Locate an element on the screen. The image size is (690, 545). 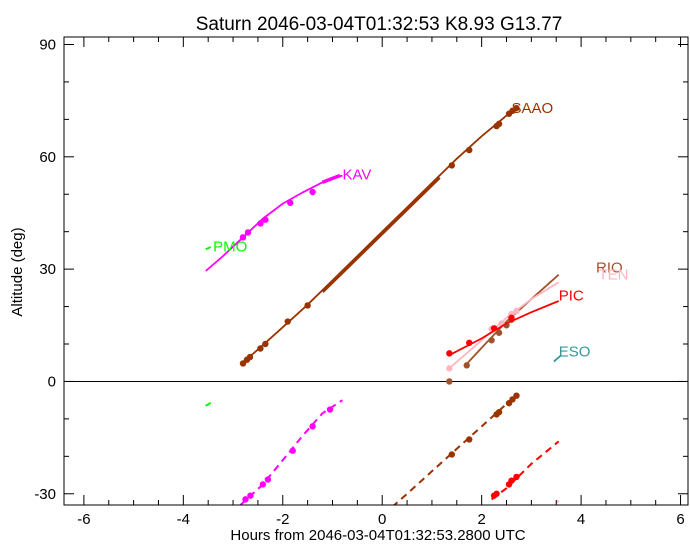
y-tick-label: -30 is located at coordinates (45, 494).